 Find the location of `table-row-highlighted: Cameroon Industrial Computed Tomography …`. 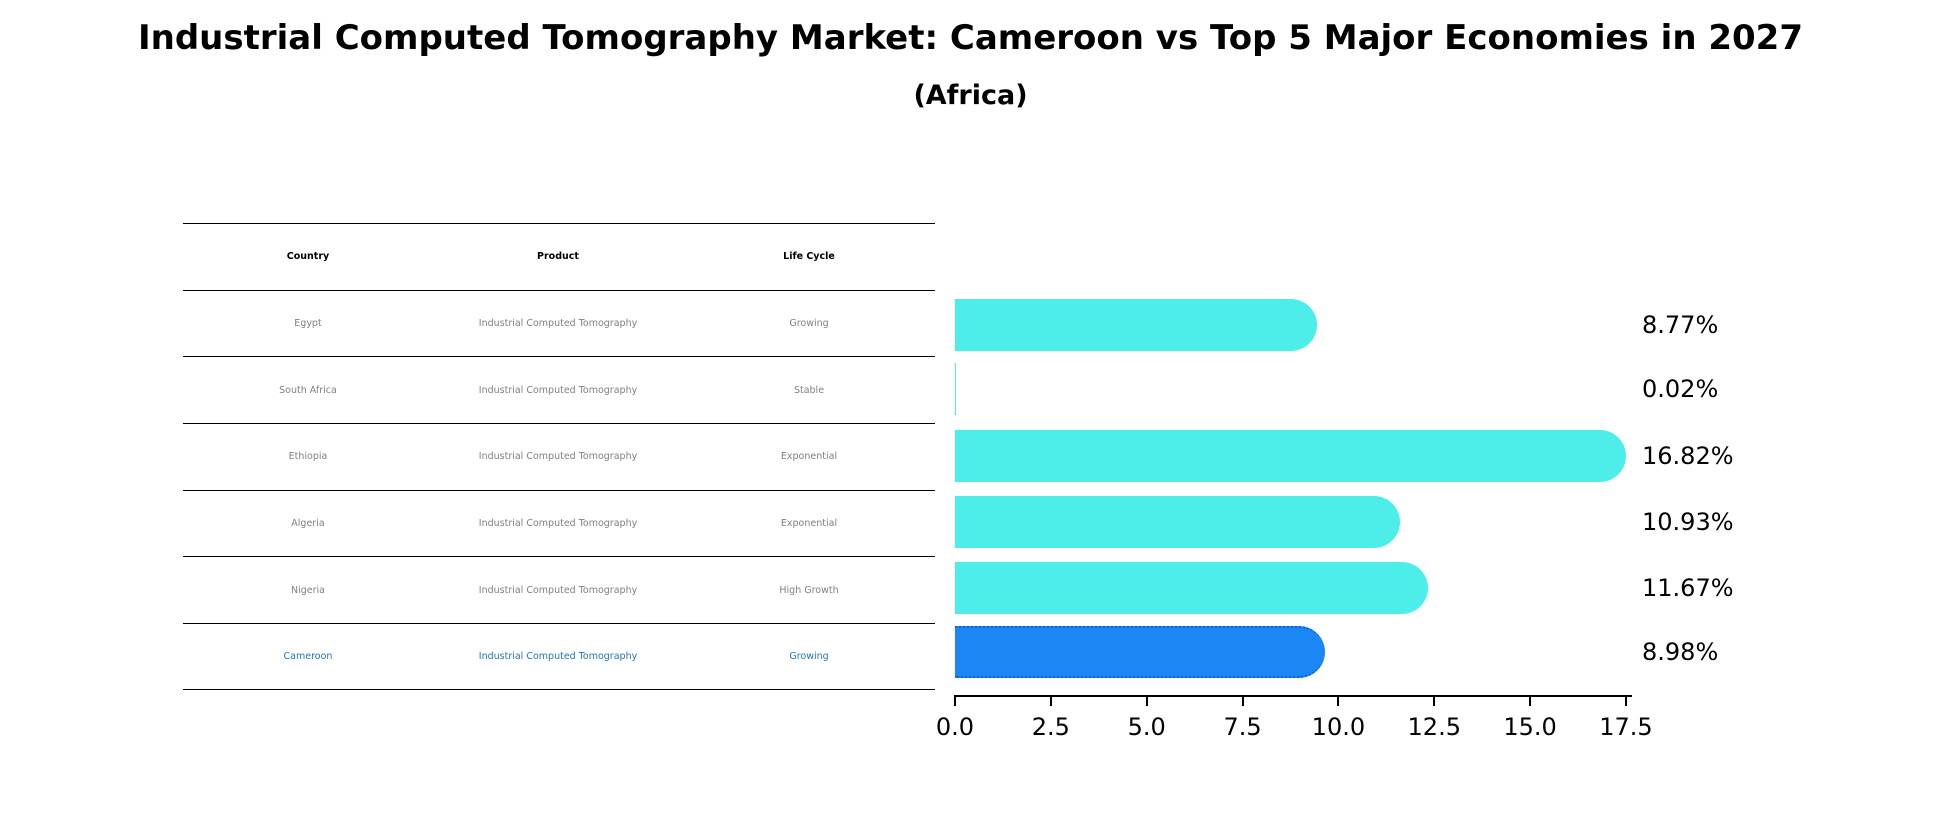

table-row-highlighted: Cameroon Industrial Computed Tomography … is located at coordinates (559, 656).